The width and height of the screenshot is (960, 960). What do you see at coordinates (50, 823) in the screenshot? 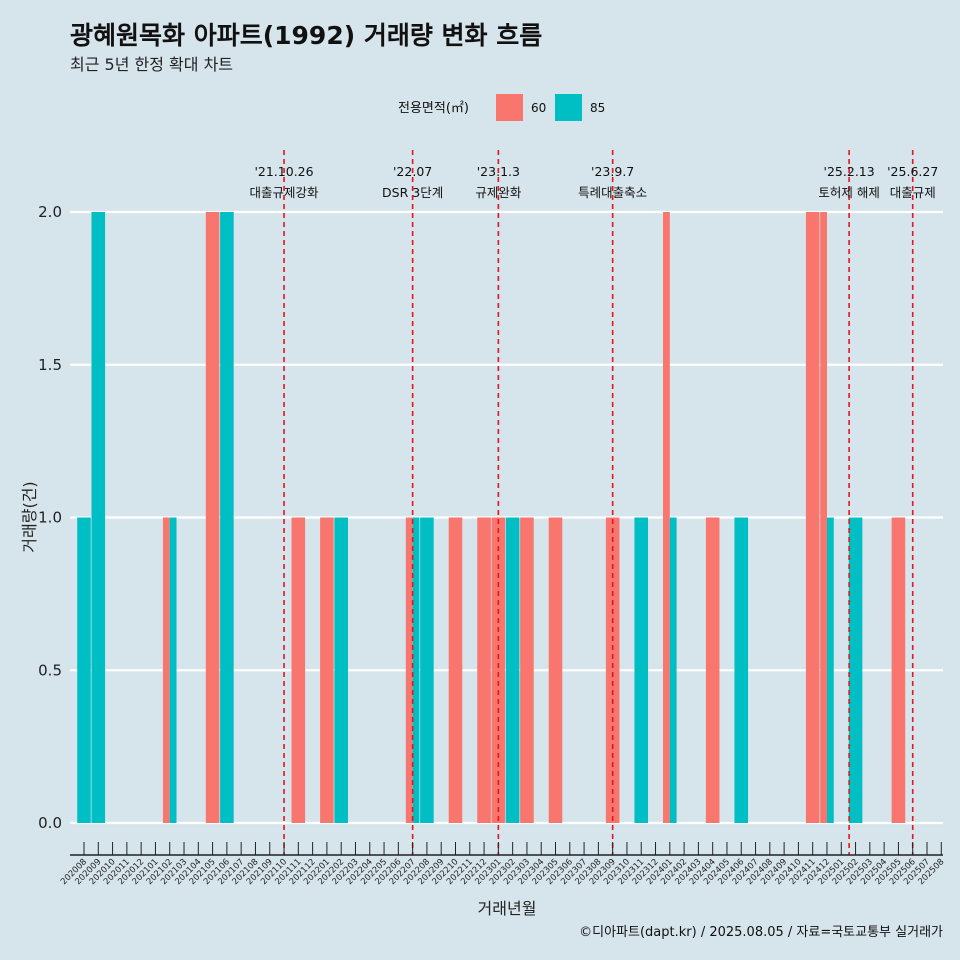
I see `y-tick-label: 0.0` at bounding box center [50, 823].